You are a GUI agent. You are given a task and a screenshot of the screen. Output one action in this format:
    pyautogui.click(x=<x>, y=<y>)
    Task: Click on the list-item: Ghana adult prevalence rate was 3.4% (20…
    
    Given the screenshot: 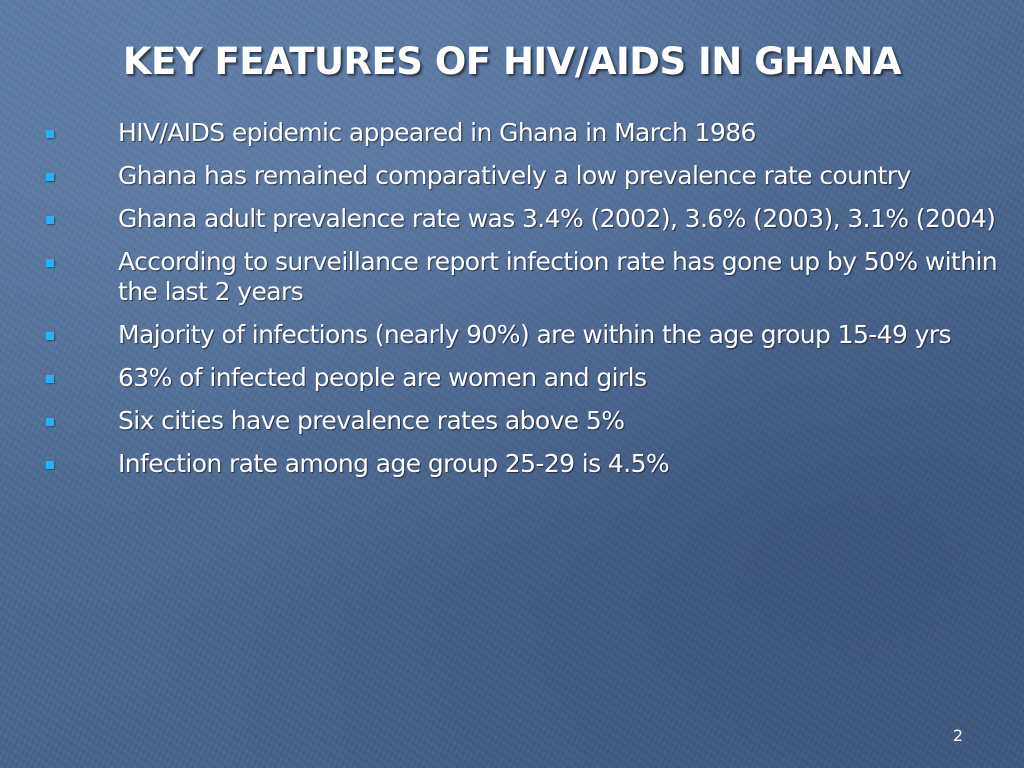 What is the action you would take?
    pyautogui.click(x=500, y=219)
    